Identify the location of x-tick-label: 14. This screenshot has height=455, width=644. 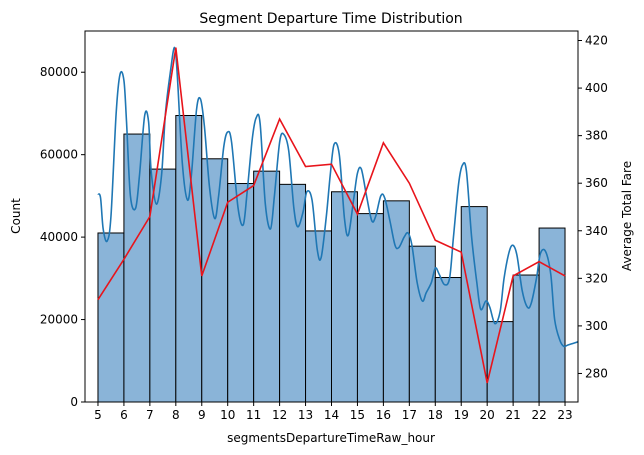
(331, 415).